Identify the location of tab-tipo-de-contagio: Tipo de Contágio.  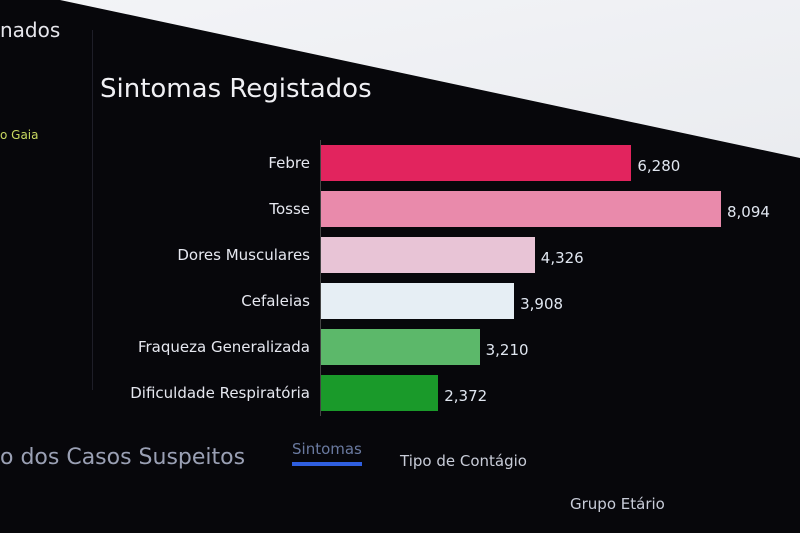
(463, 461).